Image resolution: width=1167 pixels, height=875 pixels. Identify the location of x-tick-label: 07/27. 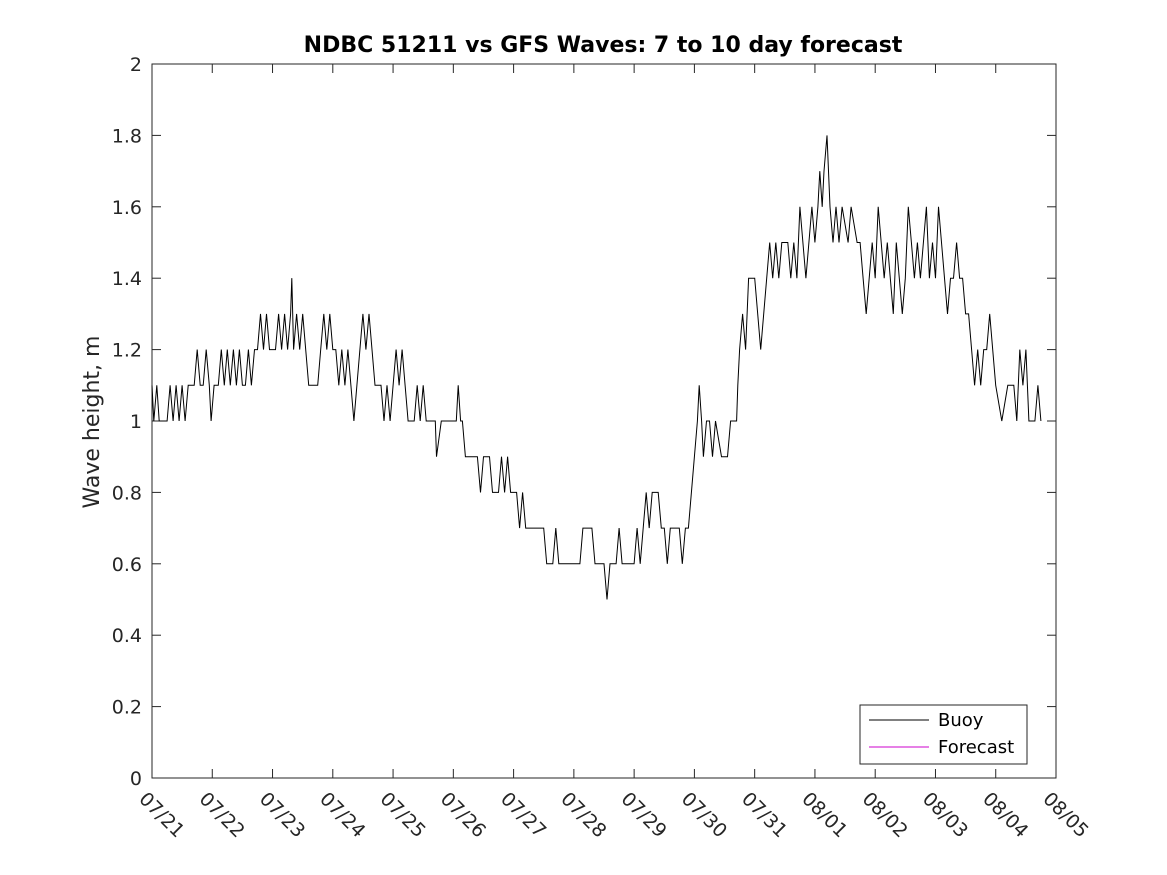
(523, 815).